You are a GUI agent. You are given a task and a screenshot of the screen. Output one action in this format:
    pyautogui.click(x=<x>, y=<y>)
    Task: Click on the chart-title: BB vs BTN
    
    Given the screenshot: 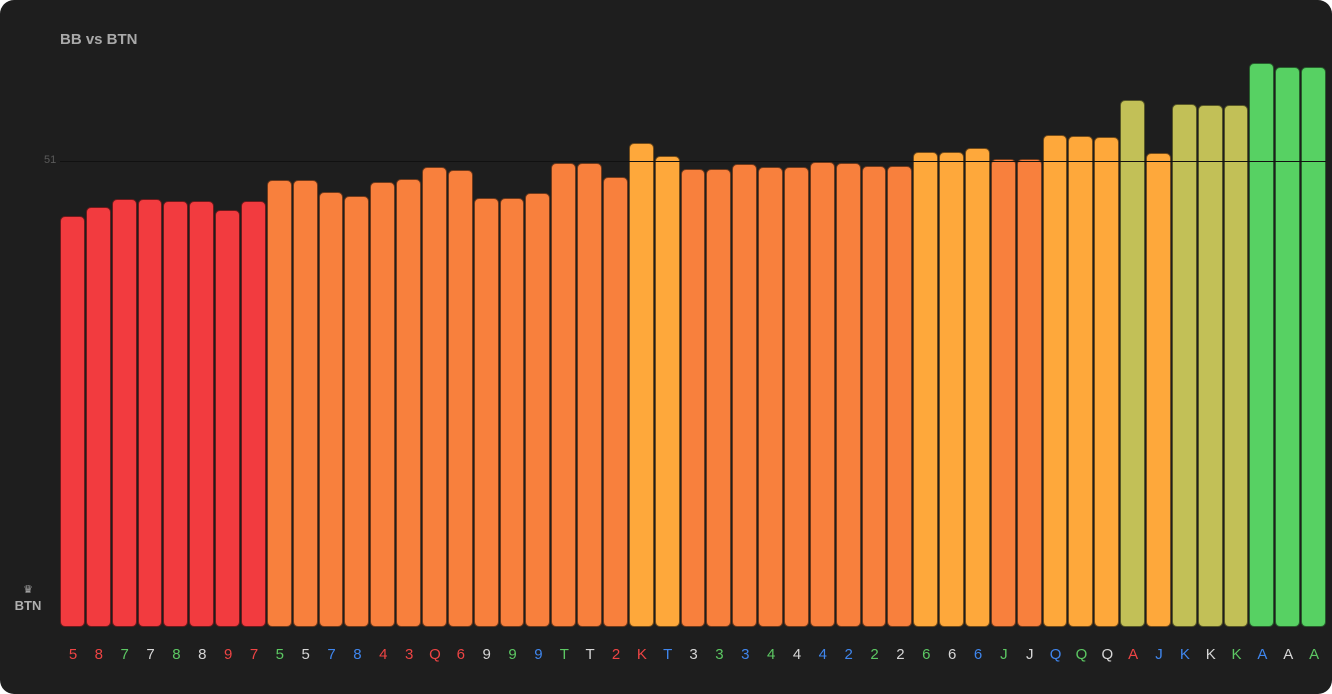 What is the action you would take?
    pyautogui.click(x=99, y=39)
    